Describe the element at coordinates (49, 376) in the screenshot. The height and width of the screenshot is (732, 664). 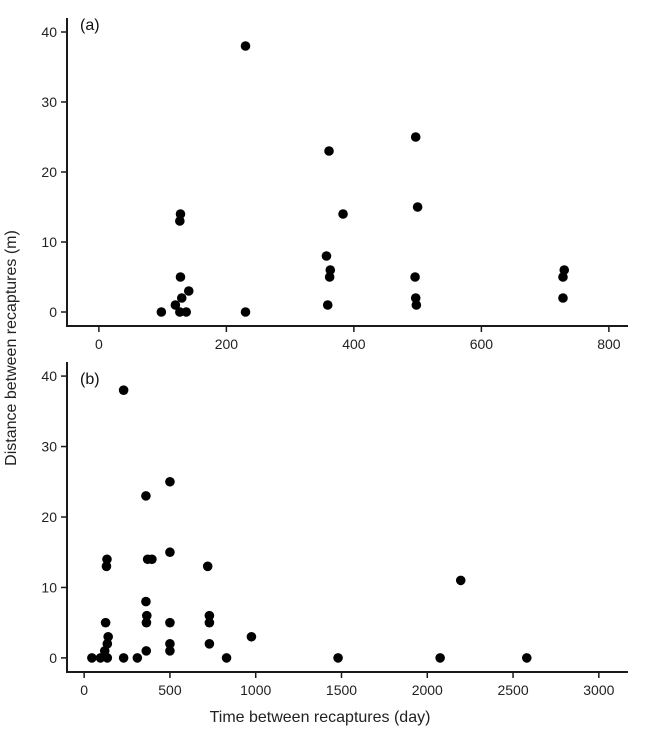
I see `panel-b-y-tick-label: 40` at that location.